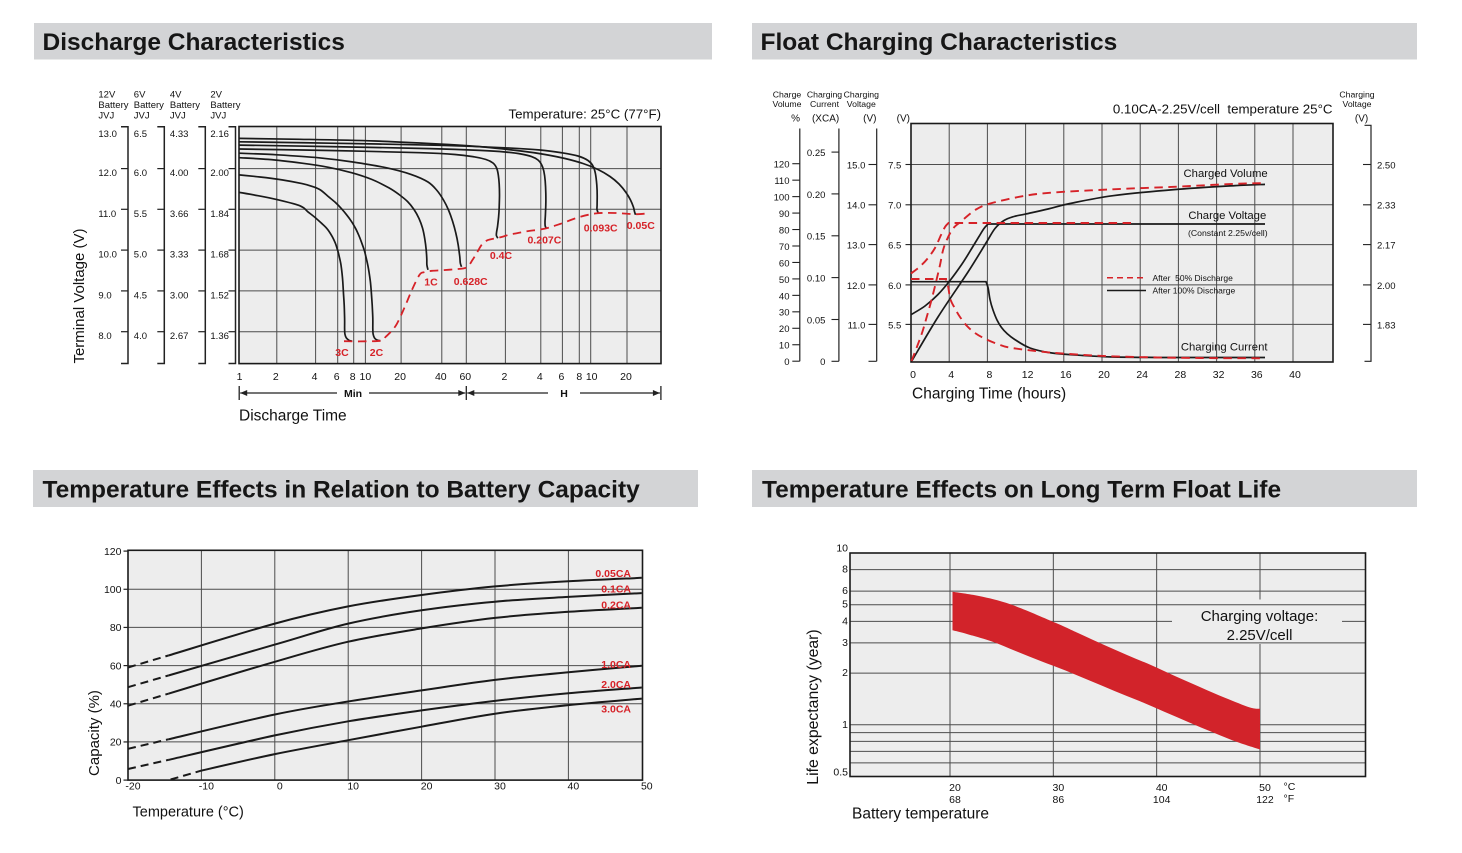  Describe the element at coordinates (813, 706) in the screenshot. I see `svg-text: Life expectancy (year)` at that location.